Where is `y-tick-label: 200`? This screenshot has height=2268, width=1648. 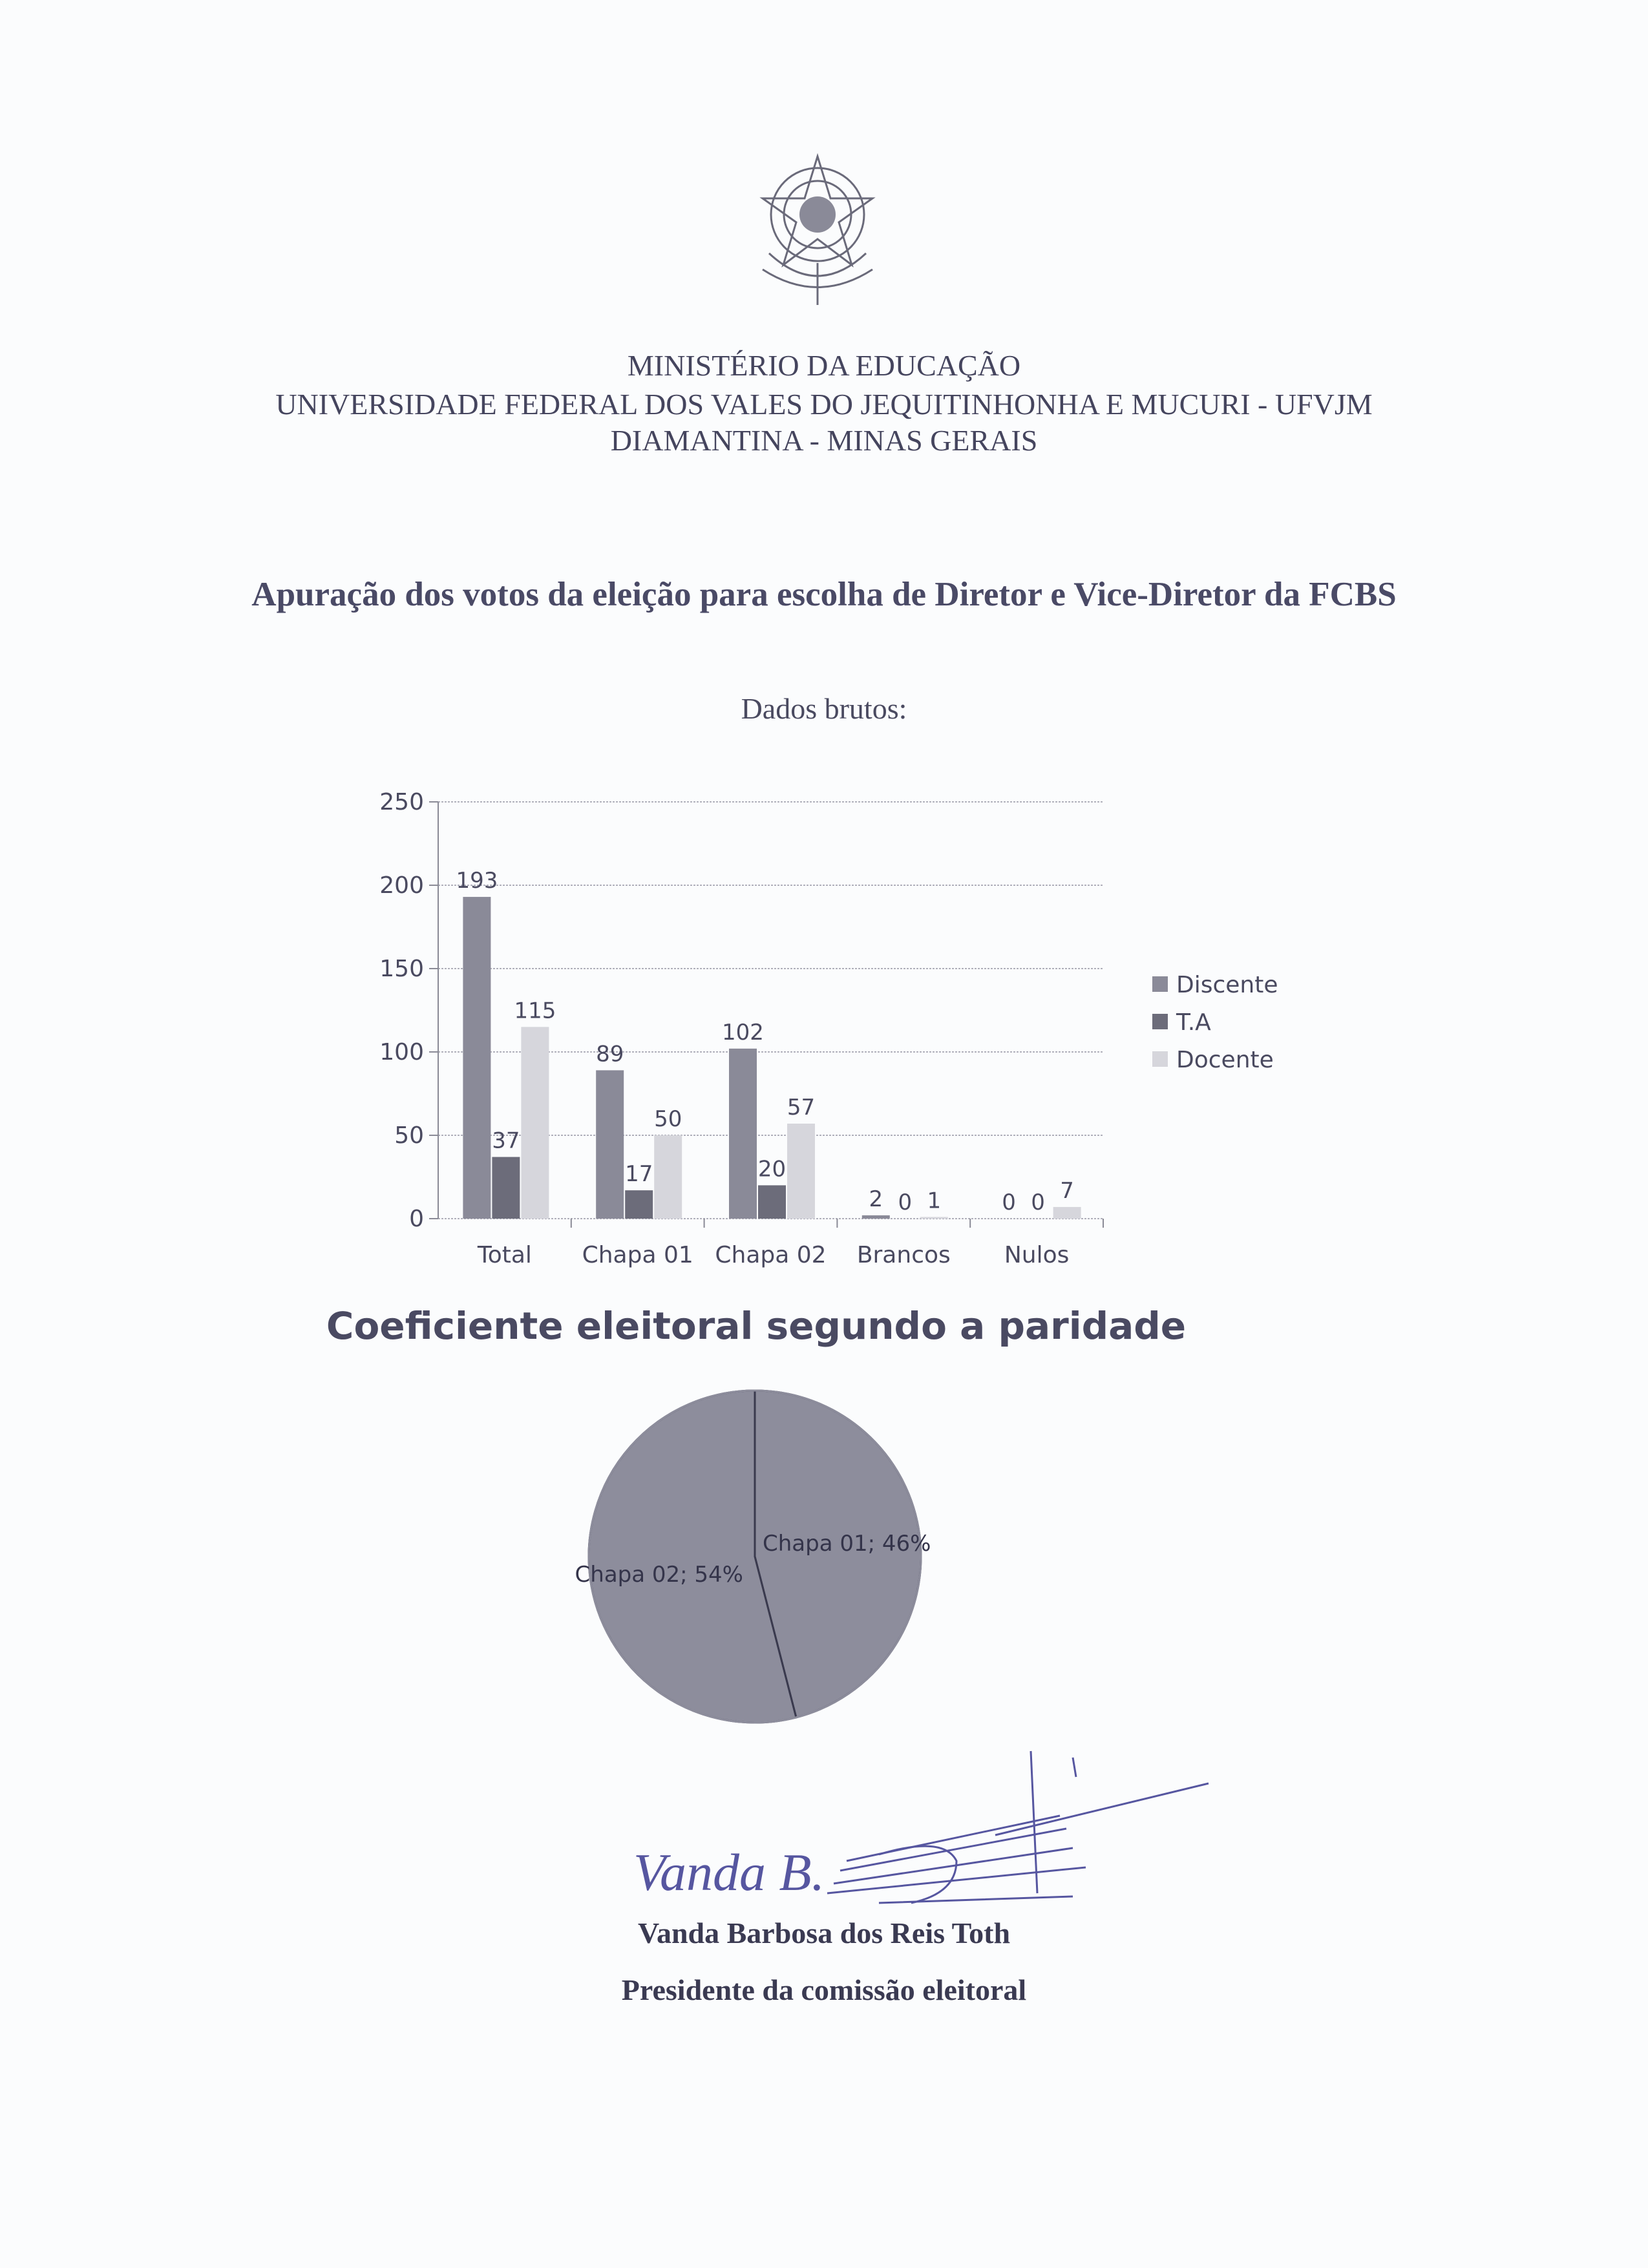 y-tick-label: 200 is located at coordinates (401, 886).